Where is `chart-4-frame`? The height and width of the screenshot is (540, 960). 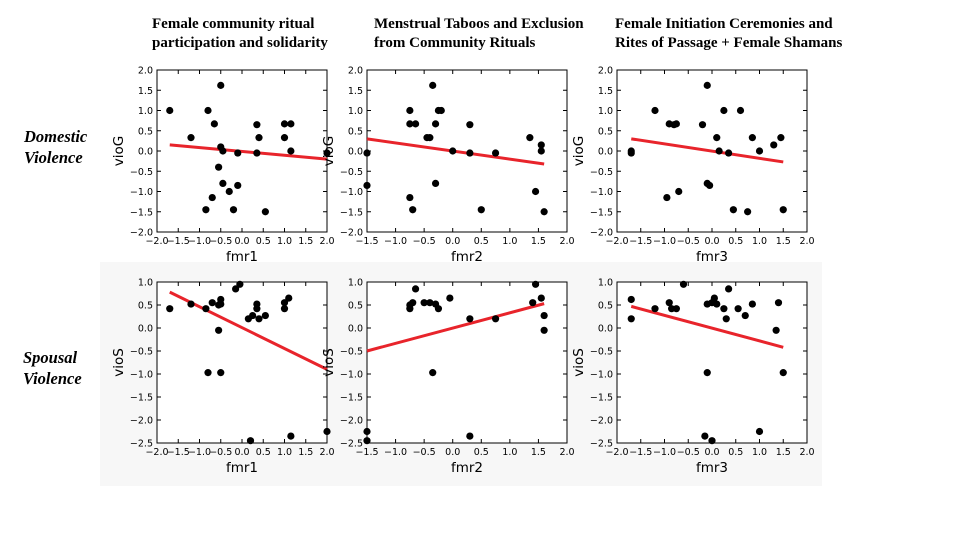 chart-4-frame is located at coordinates (242, 362).